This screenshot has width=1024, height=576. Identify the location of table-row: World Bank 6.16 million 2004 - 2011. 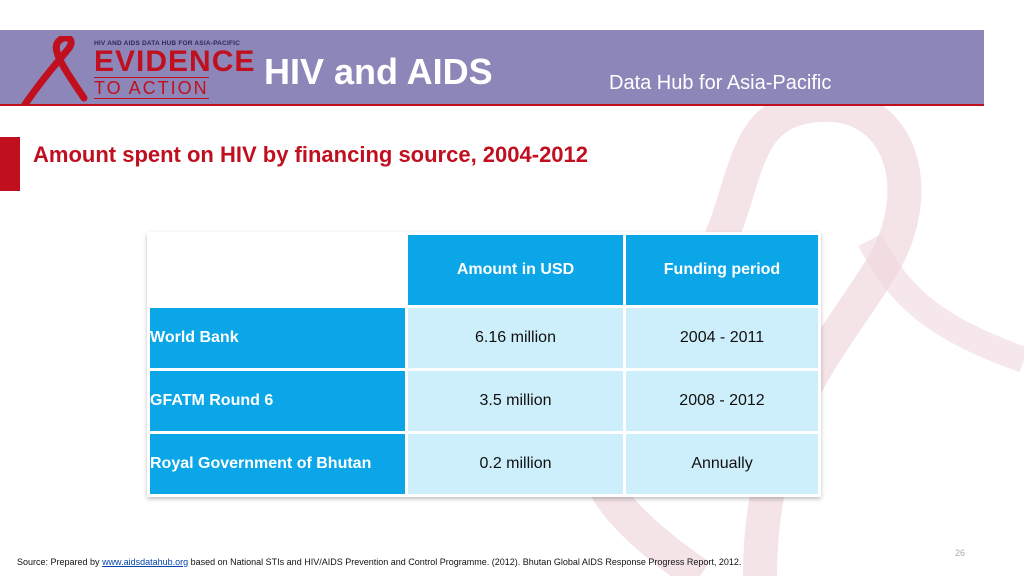
(484, 338).